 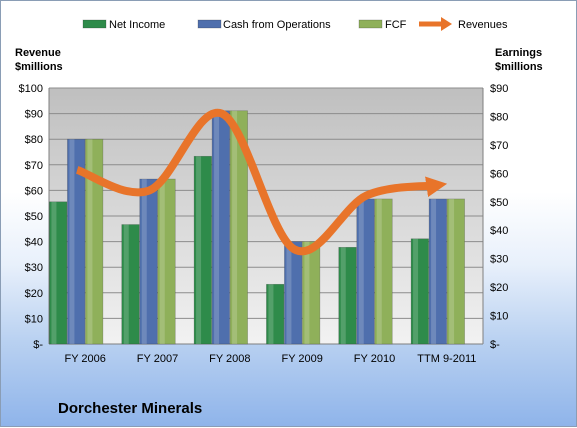 I want to click on category-label: FY 2009, so click(x=301, y=359).